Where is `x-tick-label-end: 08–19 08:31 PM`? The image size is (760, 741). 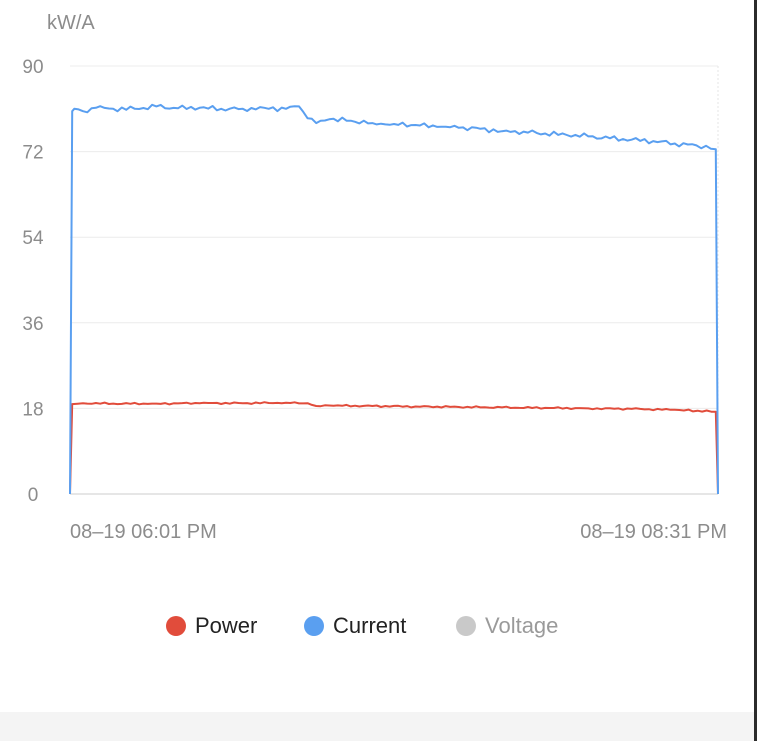
x-tick-label-end: 08–19 08:31 PM is located at coordinates (653, 532).